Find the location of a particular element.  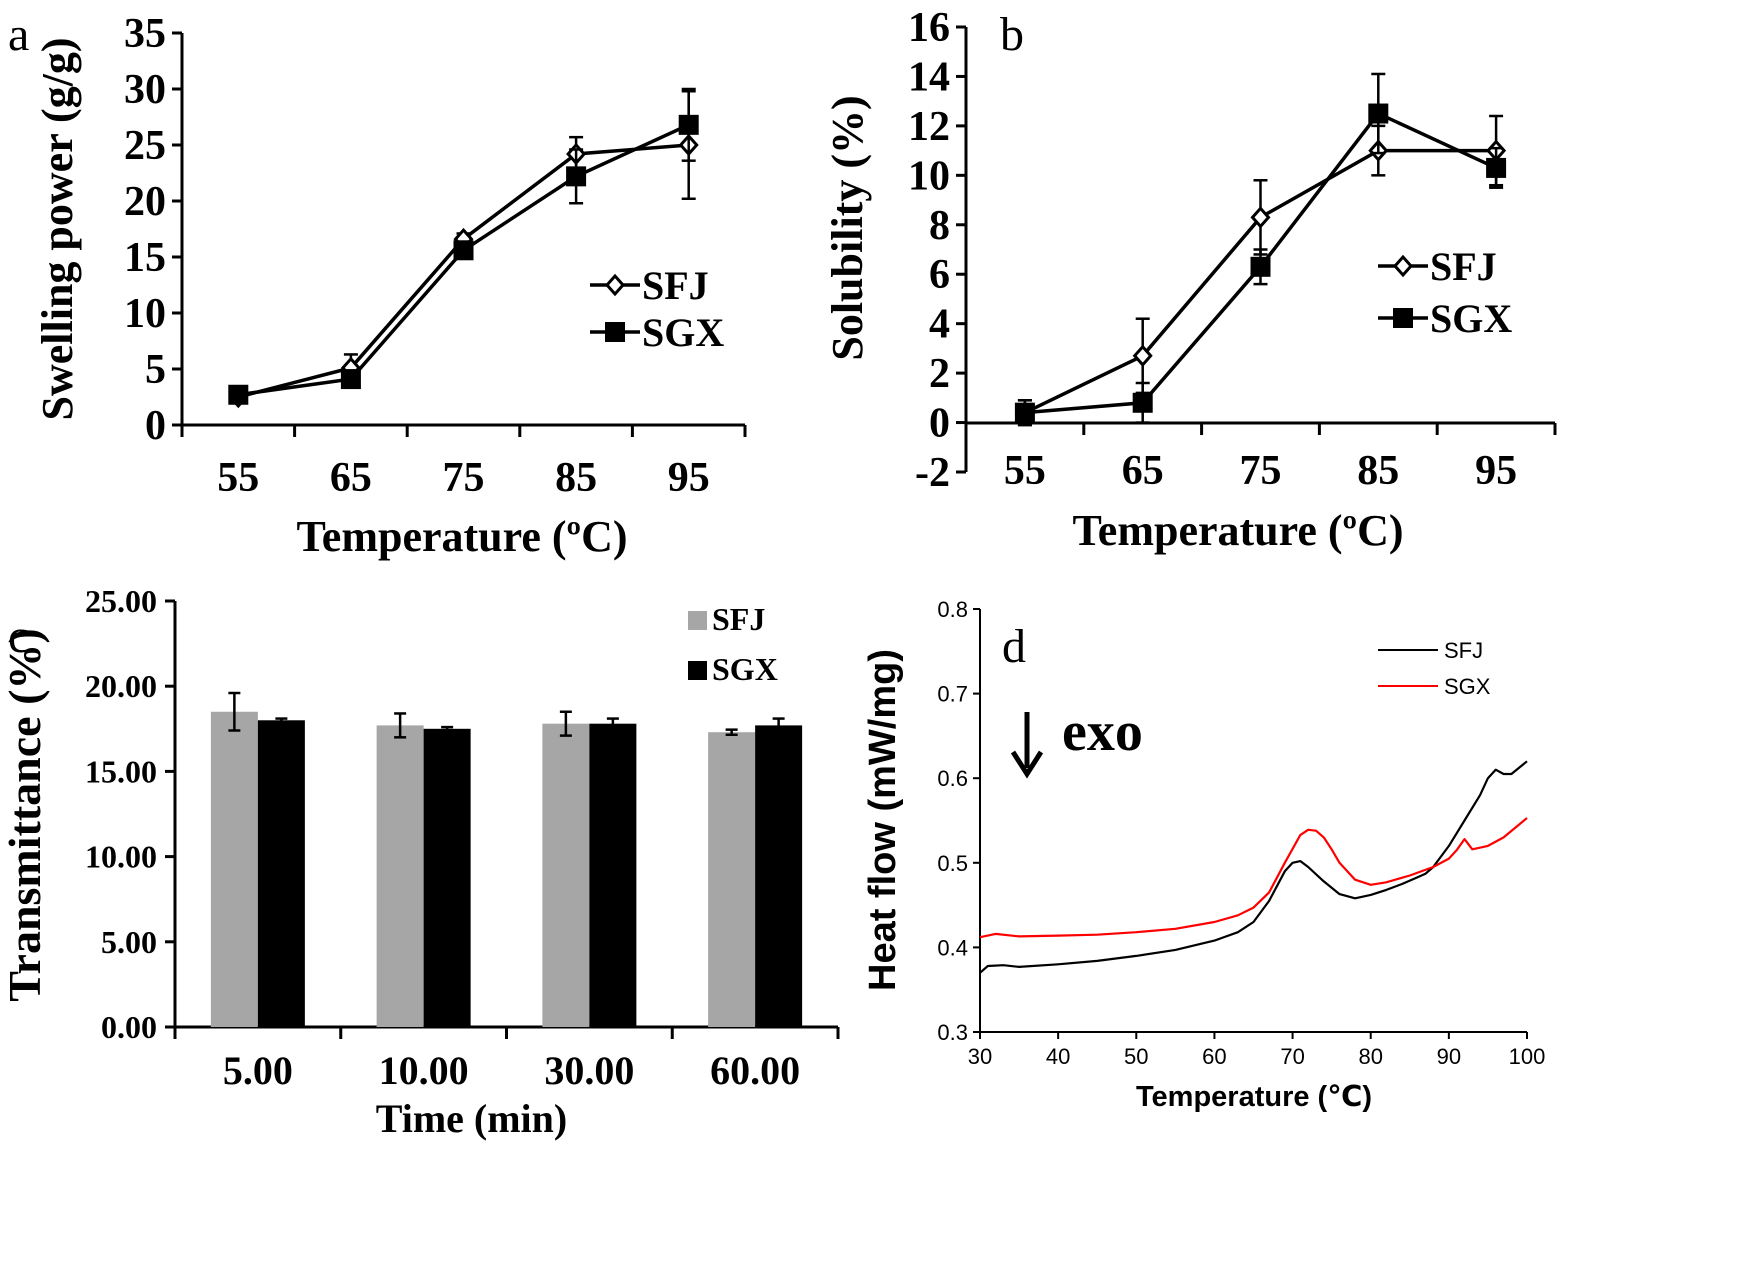

exo-annotation: exo is located at coordinates (1102, 732).